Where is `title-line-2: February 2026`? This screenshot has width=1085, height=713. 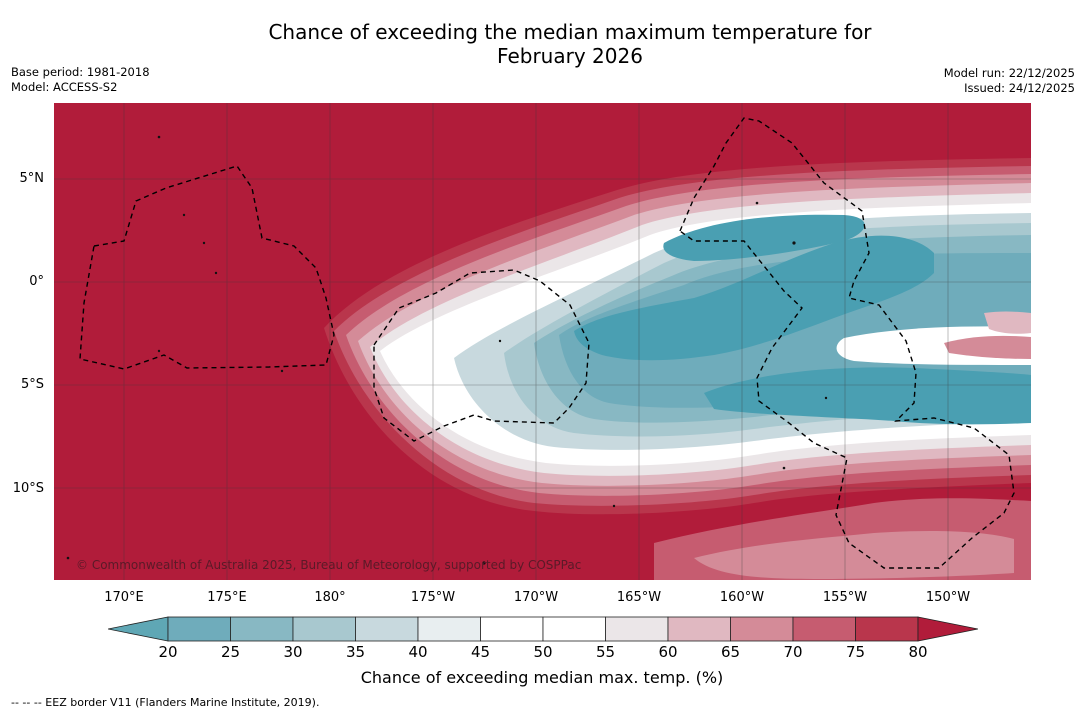
title-line-2: February 2026 is located at coordinates (570, 56).